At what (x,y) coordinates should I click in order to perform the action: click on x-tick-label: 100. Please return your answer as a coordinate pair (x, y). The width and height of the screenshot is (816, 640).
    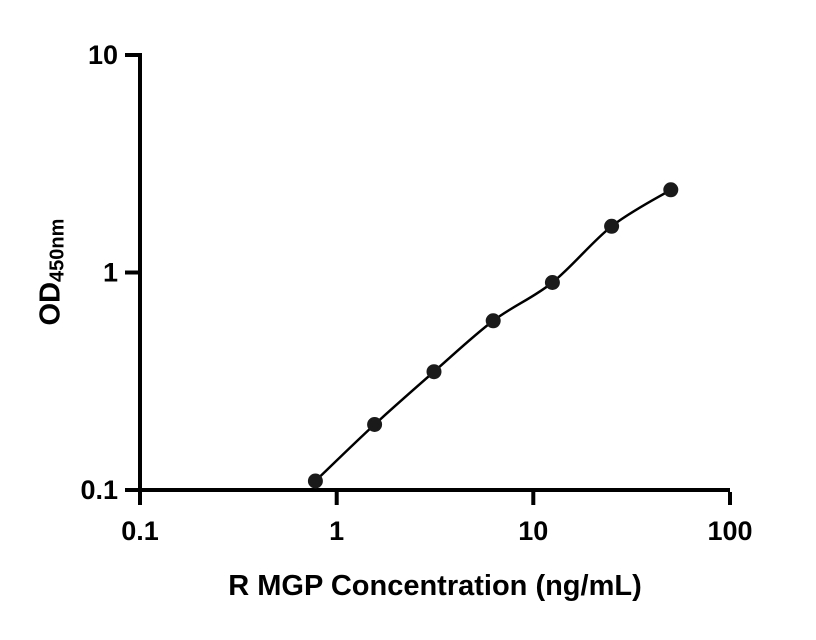
    Looking at the image, I should click on (729, 531).